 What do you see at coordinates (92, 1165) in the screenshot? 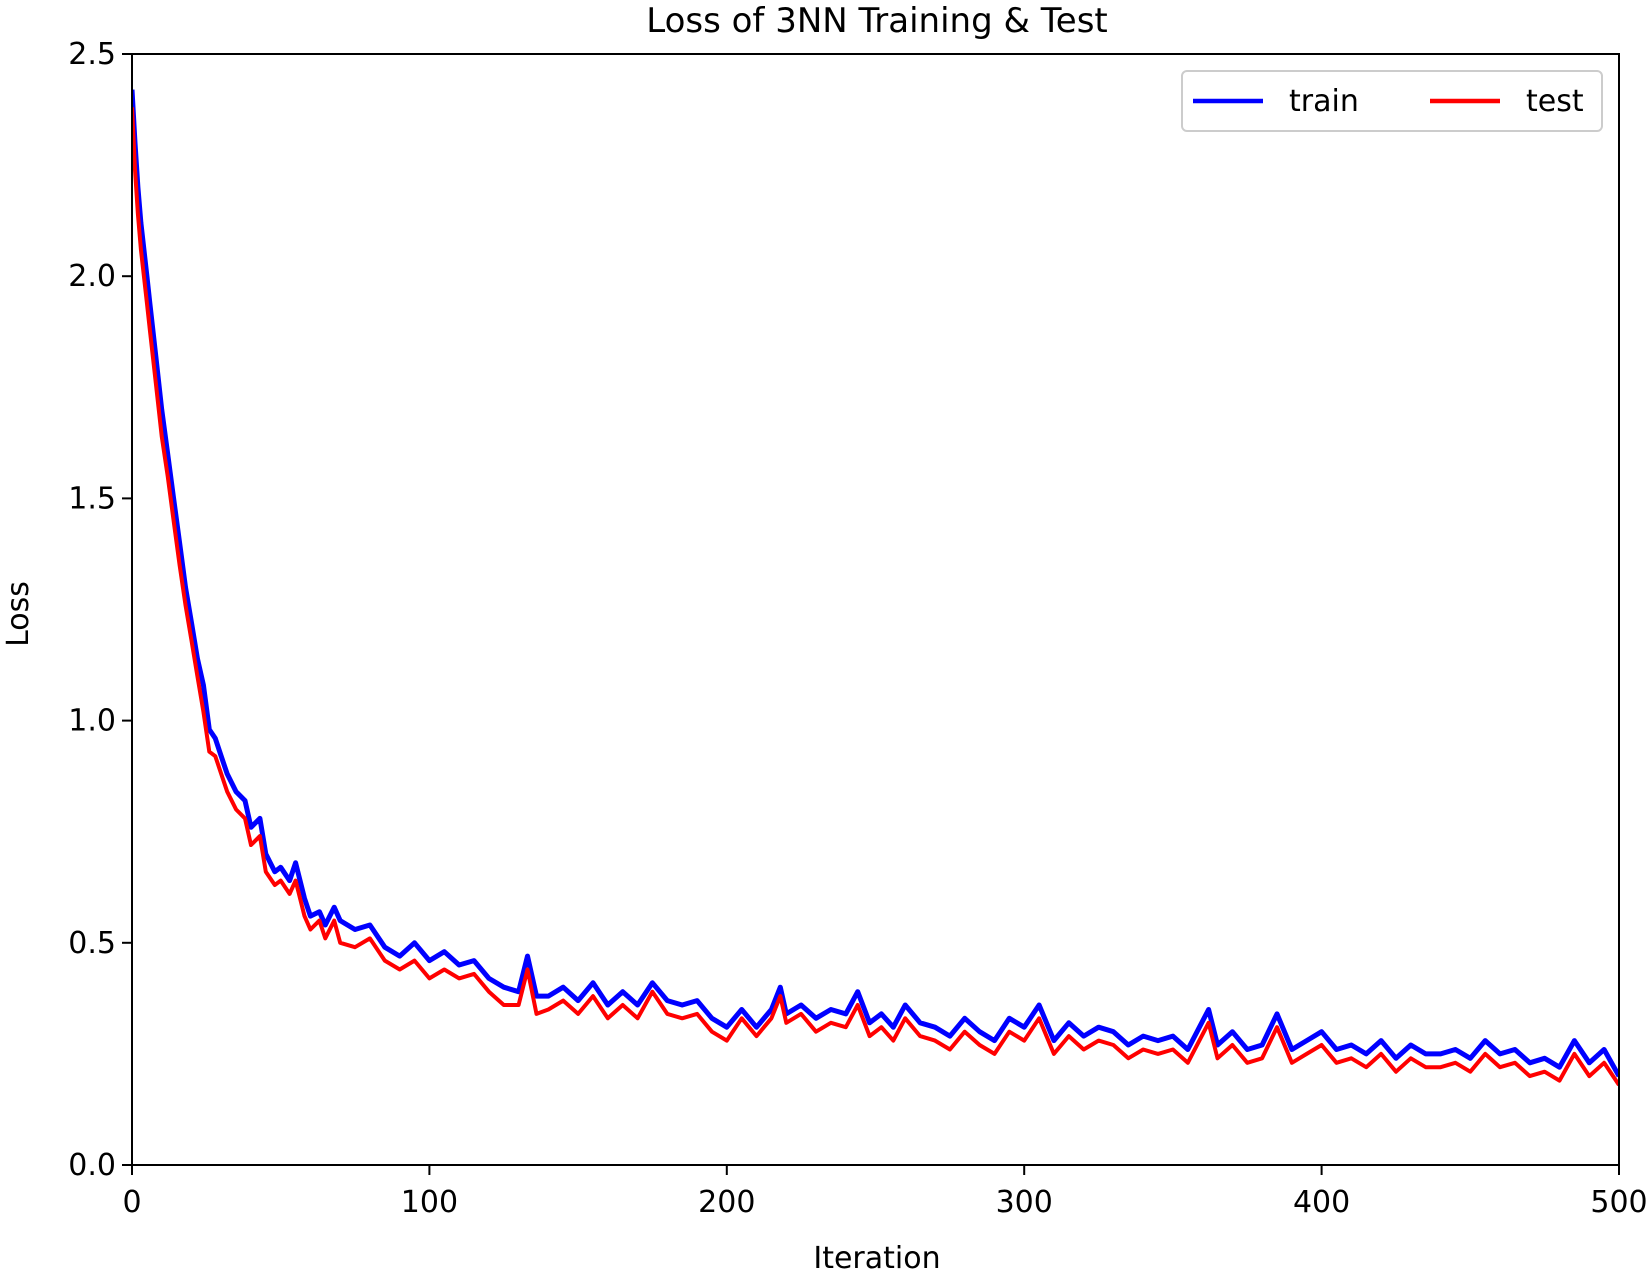
I see `y-tick-label: 0.0` at bounding box center [92, 1165].